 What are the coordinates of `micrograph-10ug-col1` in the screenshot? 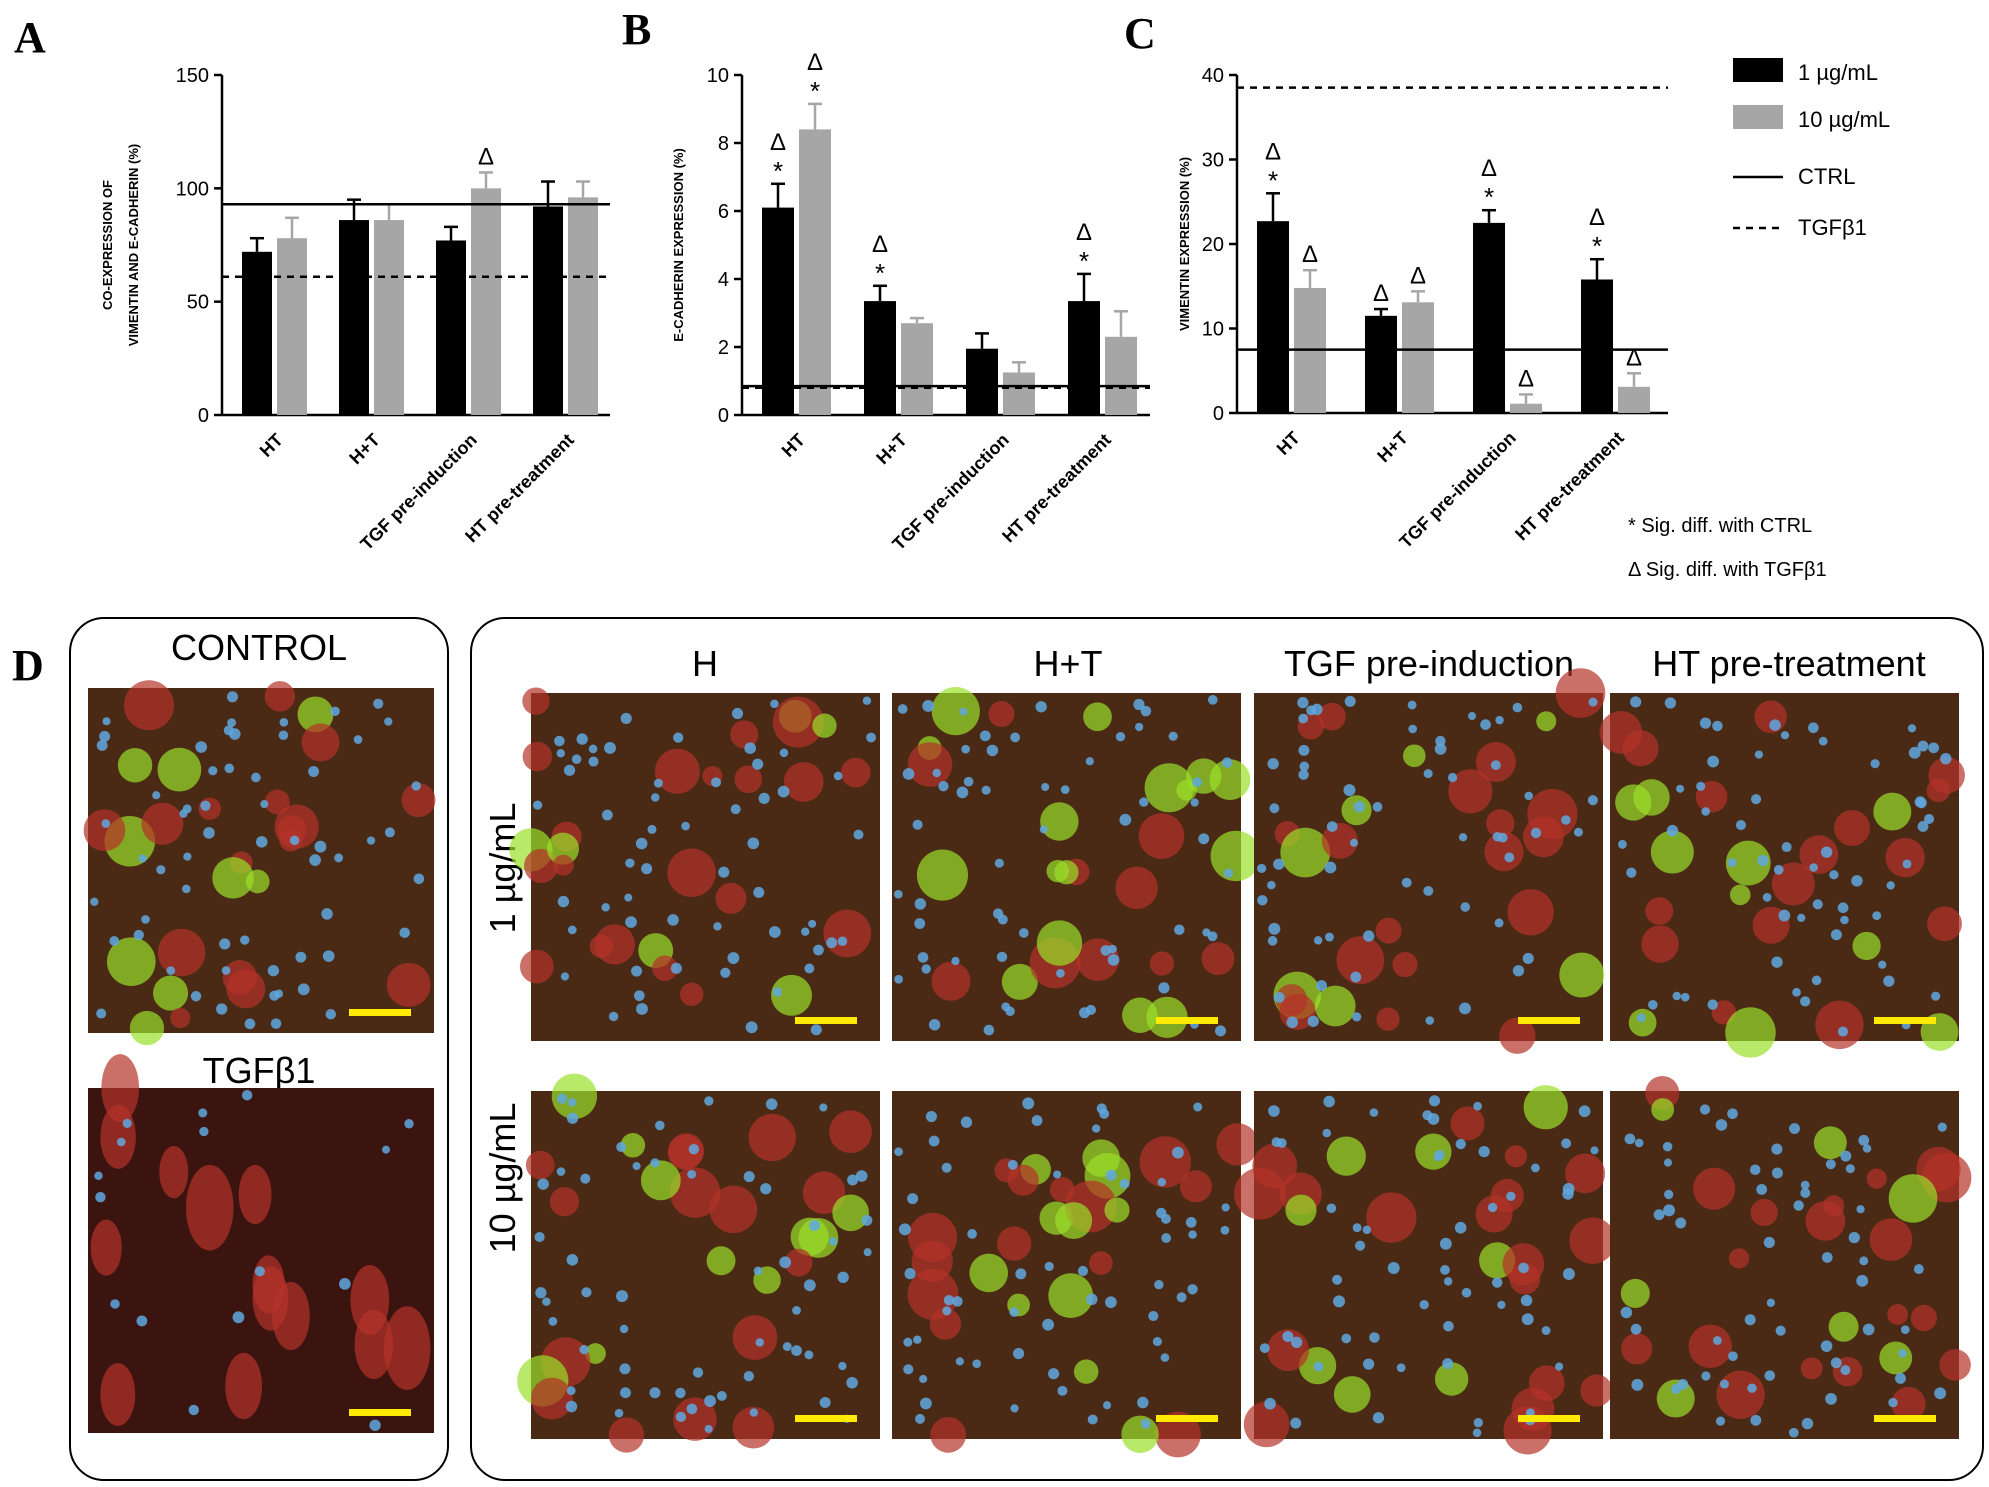 It's located at (698, 1263).